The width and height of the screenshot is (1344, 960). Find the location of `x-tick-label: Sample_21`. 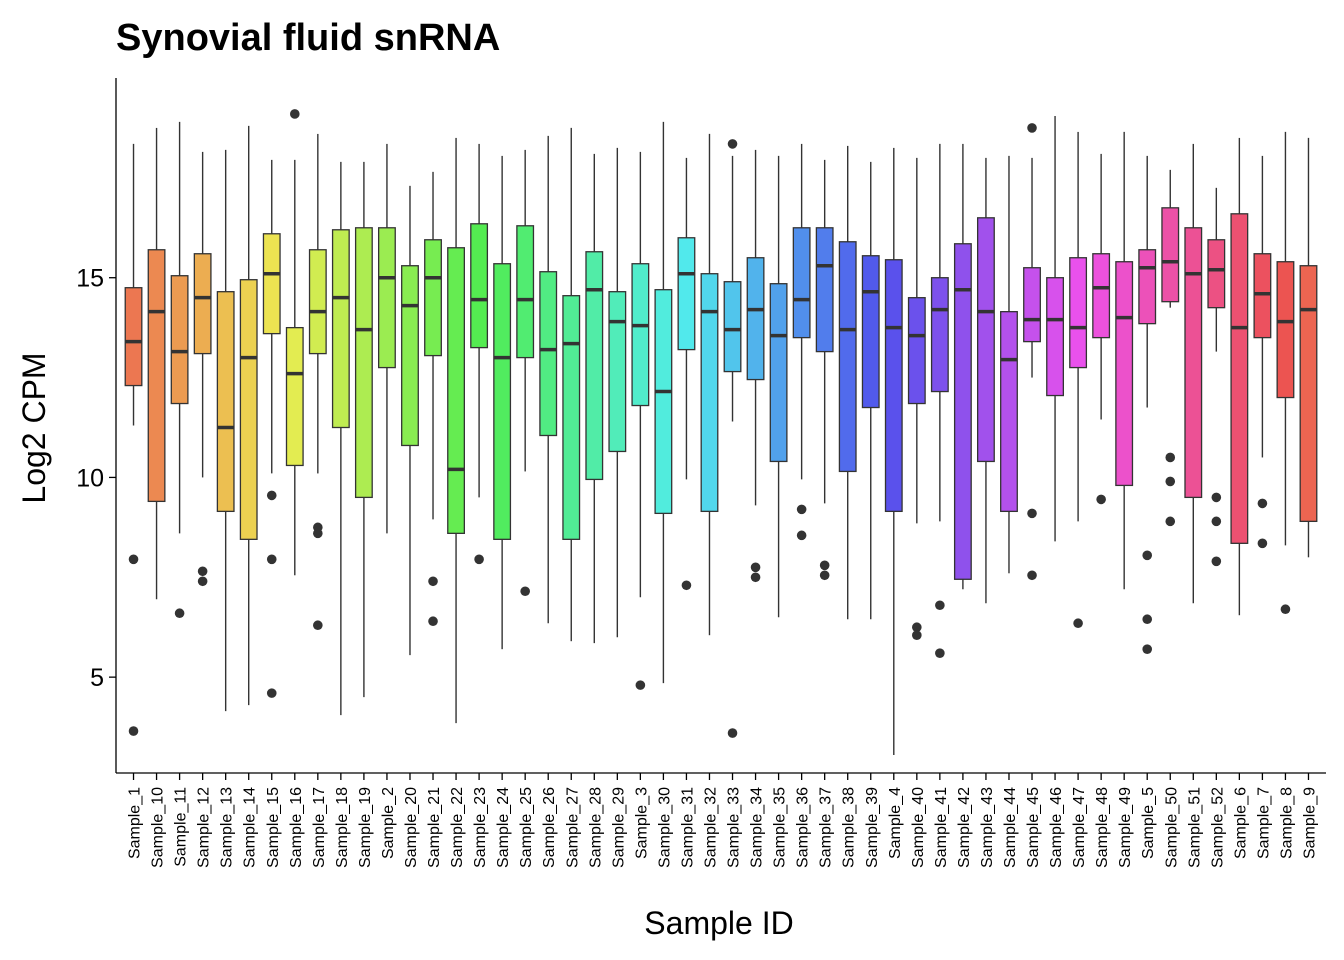

x-tick-label: Sample_21 is located at coordinates (434, 827).